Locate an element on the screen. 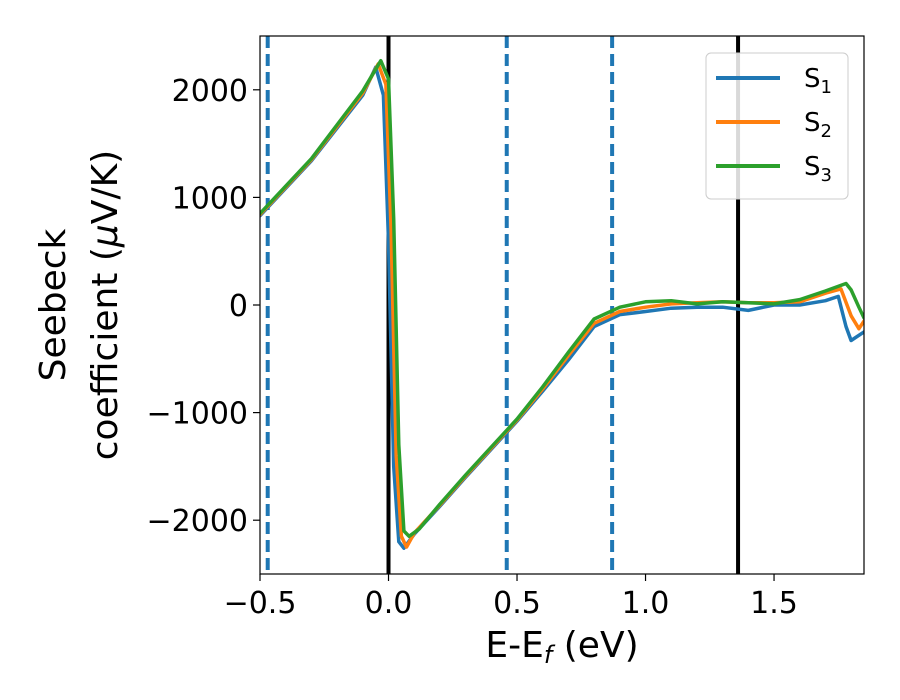 The height and width of the screenshot is (700, 900). x-tick-label: 0.0 is located at coordinates (389, 603).